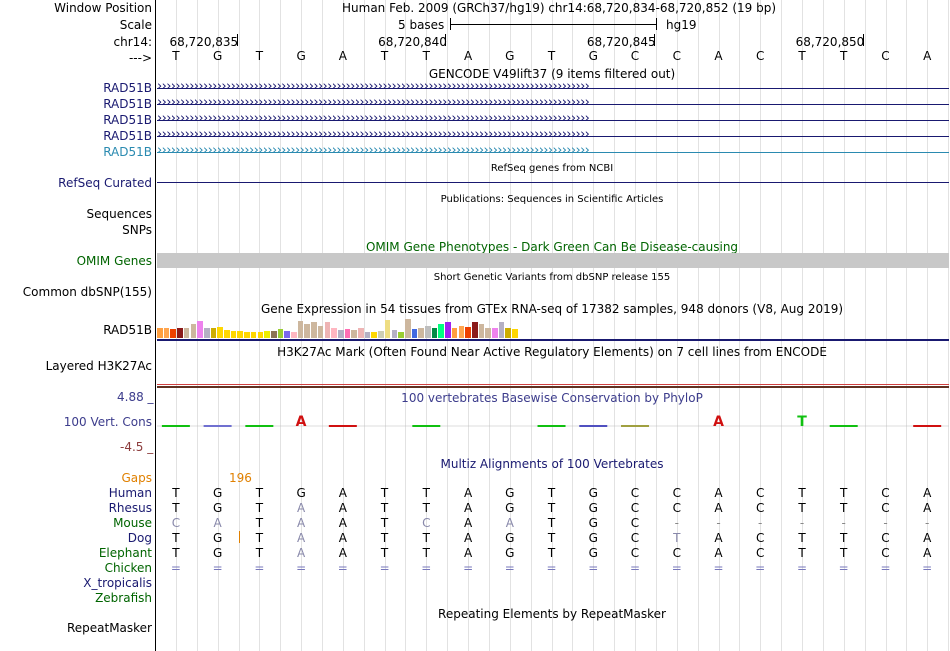 This screenshot has width=950, height=651. What do you see at coordinates (552, 74) in the screenshot?
I see `gencode-track-title: GENCODE V49lift37 (9 items filtered out)` at bounding box center [552, 74].